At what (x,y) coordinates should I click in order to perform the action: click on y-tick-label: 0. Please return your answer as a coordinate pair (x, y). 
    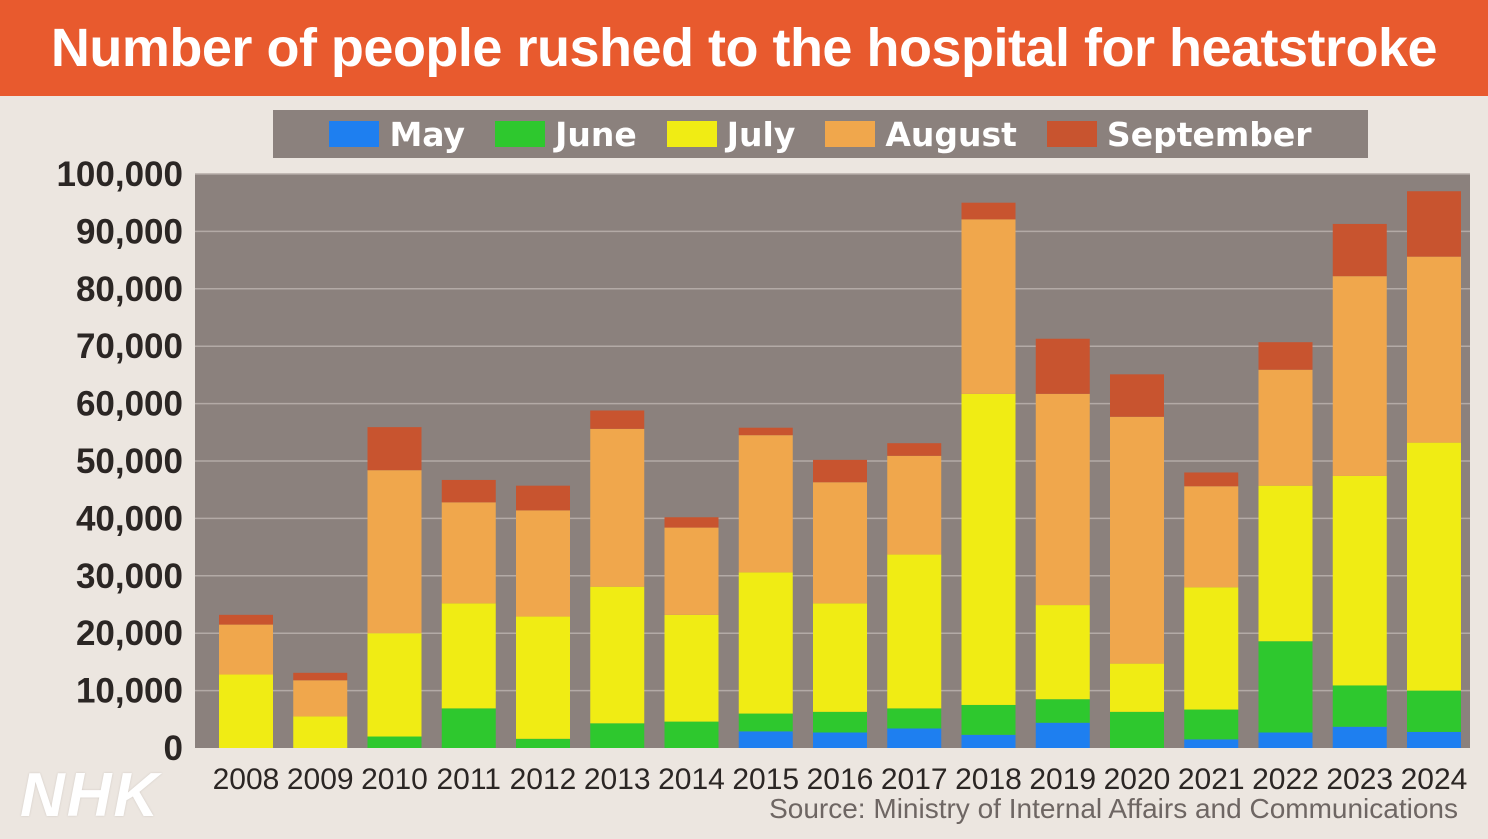
    Looking at the image, I should click on (173, 748).